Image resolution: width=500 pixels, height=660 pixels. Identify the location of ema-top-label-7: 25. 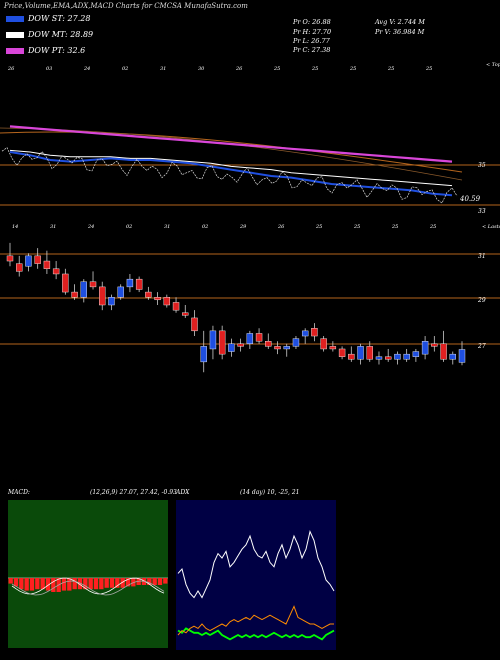
(276, 69).